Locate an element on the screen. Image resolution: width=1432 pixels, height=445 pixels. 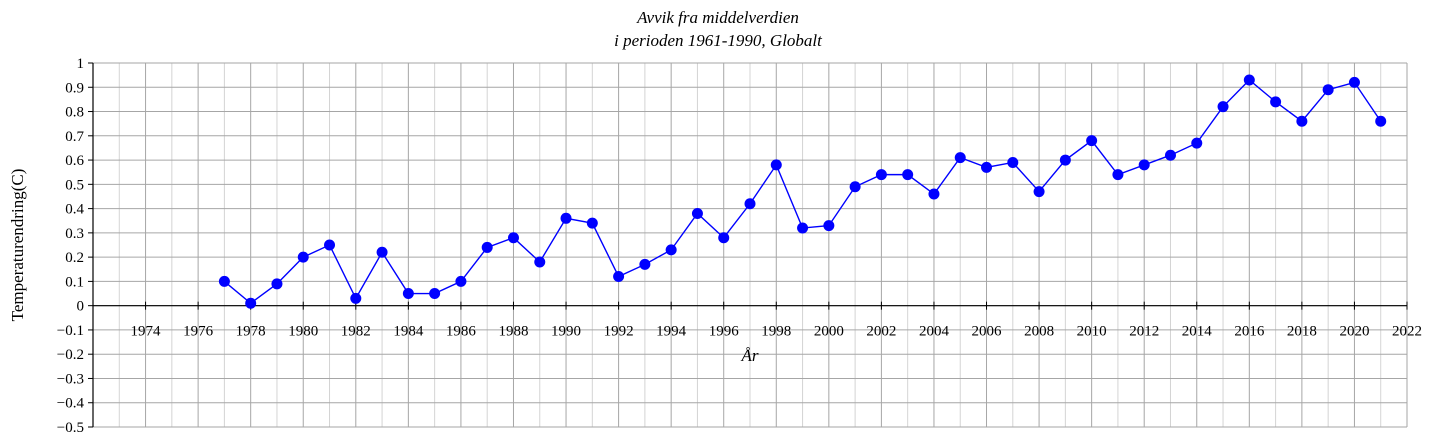
x-tick-label: 1980 is located at coordinates (303, 332).